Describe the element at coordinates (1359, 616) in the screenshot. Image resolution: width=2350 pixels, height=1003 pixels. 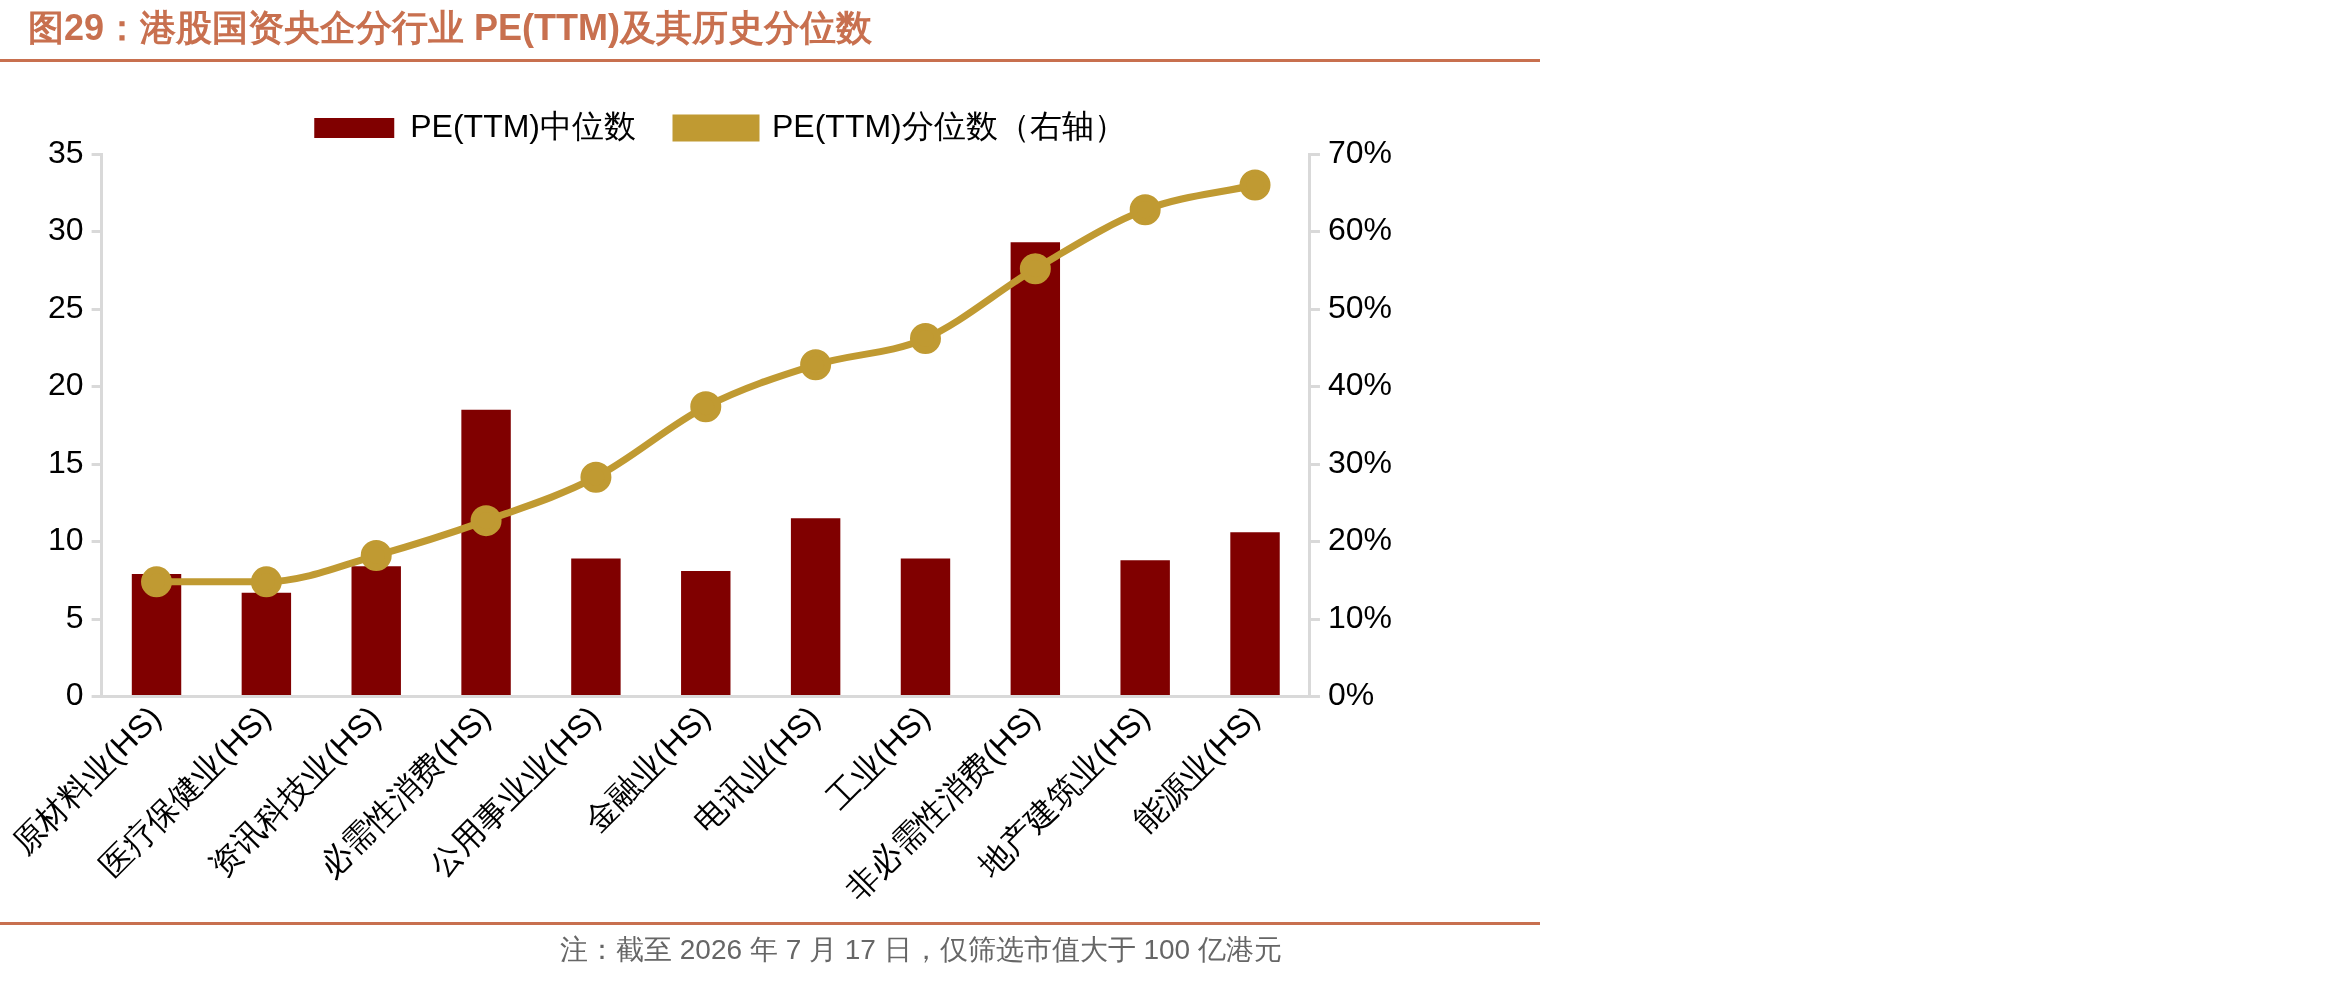
I see `y2-tick-label: 10%` at that location.